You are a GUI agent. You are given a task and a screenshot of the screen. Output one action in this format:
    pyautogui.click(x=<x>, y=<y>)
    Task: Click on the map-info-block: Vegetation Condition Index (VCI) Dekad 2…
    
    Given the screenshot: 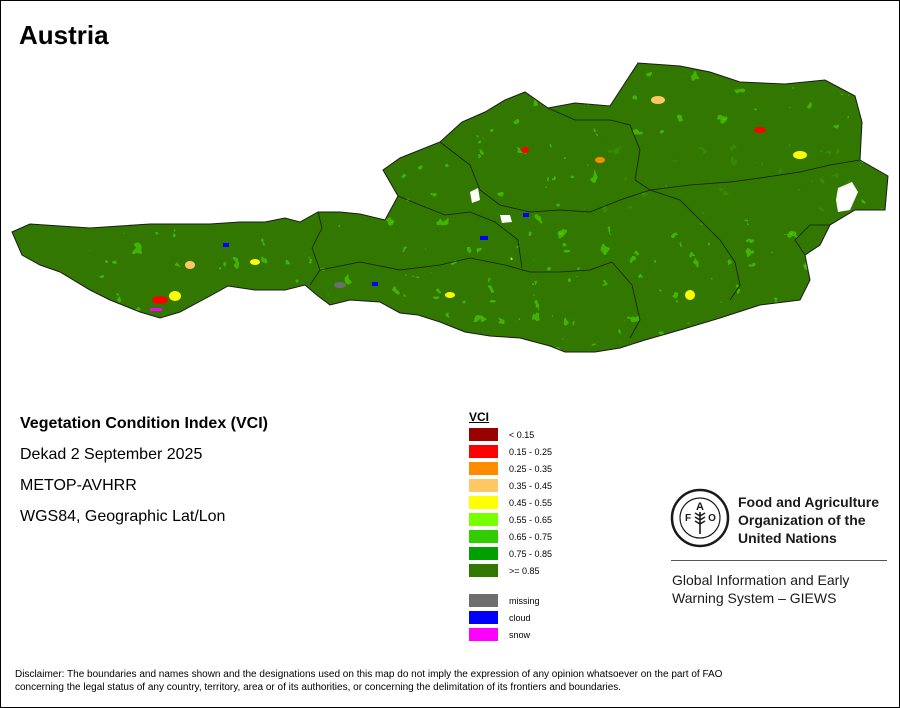 What is the action you would take?
    pyautogui.click(x=144, y=476)
    